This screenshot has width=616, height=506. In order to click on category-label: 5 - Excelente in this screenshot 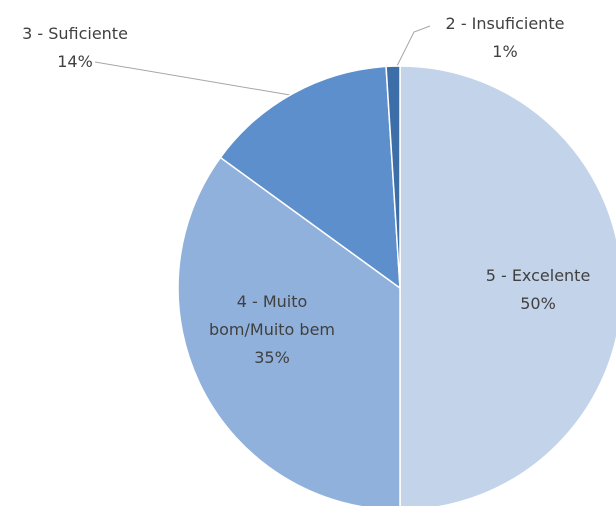, I will do `click(538, 275)`.